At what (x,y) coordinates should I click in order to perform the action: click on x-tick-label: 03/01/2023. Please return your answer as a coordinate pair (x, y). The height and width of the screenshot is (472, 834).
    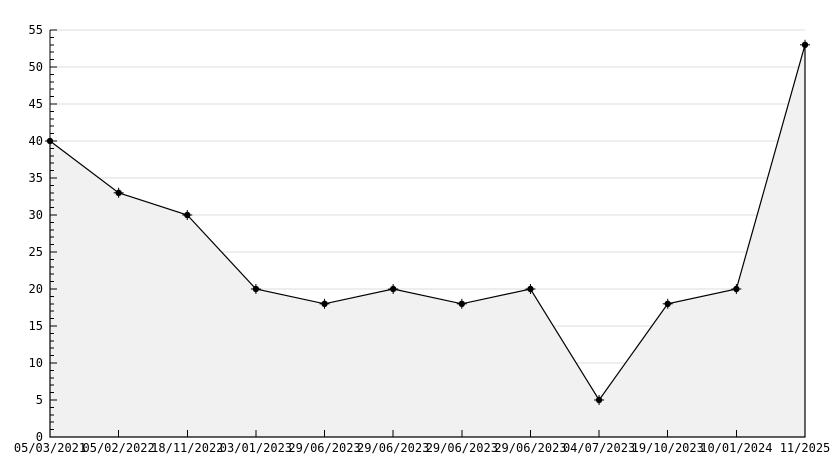
    Looking at the image, I should click on (256, 448).